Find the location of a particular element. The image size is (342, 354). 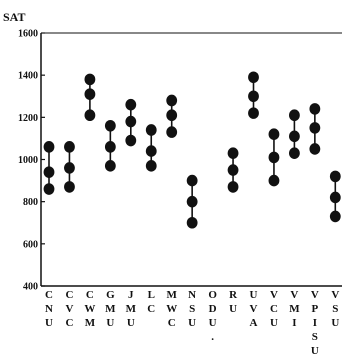

category-label: VCU is located at coordinates (274, 309).